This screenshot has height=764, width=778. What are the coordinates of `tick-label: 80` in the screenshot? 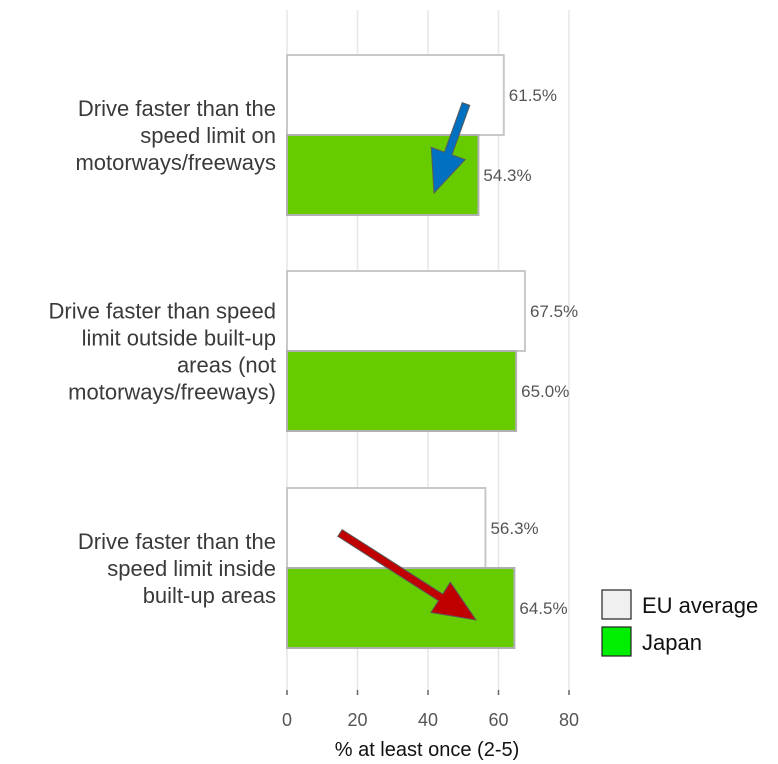 It's located at (569, 720).